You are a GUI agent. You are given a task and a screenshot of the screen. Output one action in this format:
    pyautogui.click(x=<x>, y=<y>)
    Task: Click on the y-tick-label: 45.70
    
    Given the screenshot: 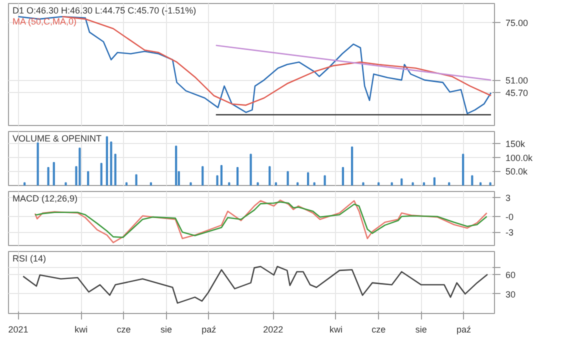 What is the action you would take?
    pyautogui.click(x=517, y=93)
    